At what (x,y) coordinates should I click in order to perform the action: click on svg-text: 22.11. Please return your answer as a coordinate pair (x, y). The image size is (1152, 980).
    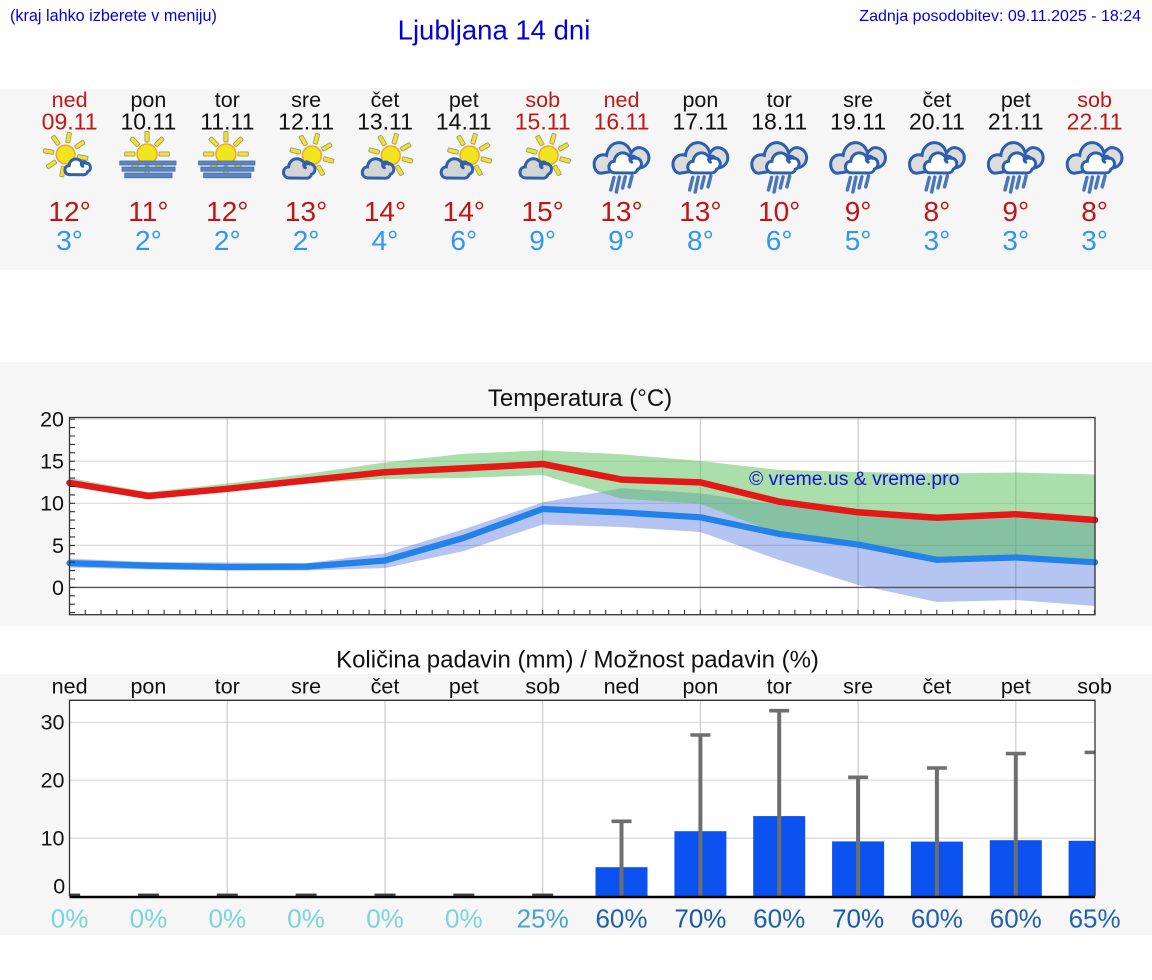
    Looking at the image, I should click on (1095, 122).